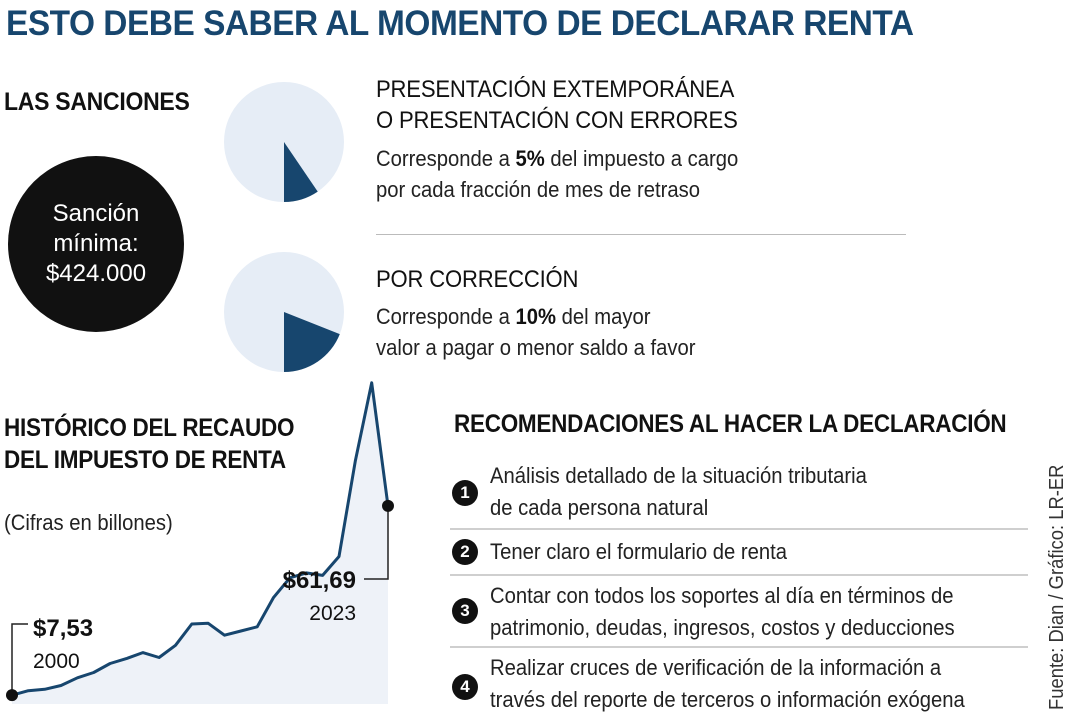  What do you see at coordinates (376, 542) in the screenshot?
I see `end-leader-line` at bounding box center [376, 542].